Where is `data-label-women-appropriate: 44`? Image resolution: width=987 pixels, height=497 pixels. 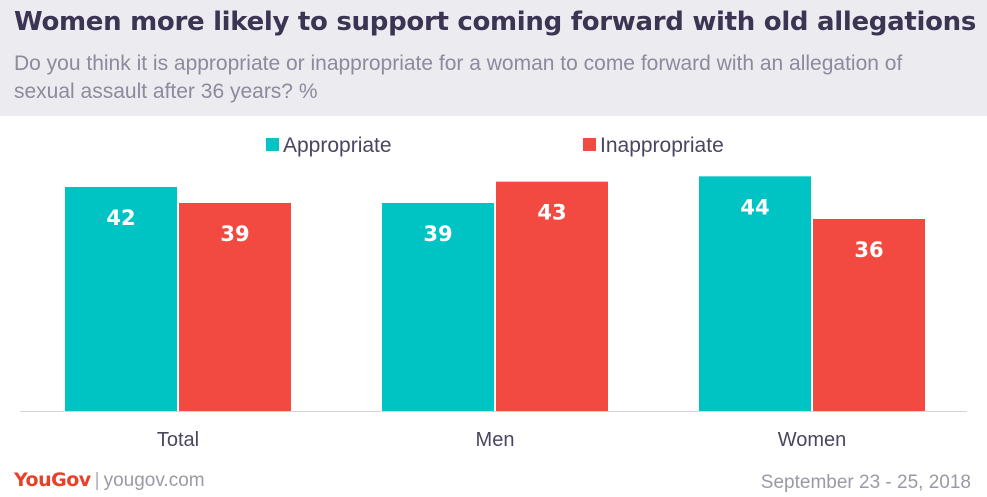 data-label-women-appropriate: 44 is located at coordinates (754, 207).